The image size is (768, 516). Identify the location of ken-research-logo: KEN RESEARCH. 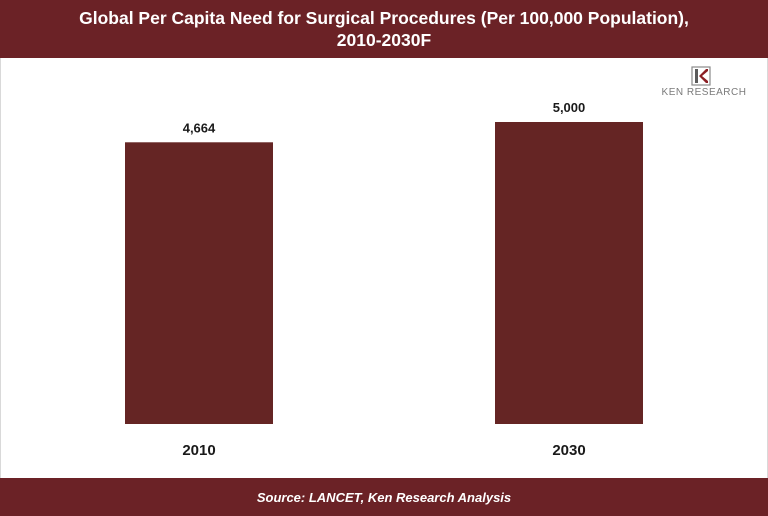
(704, 83).